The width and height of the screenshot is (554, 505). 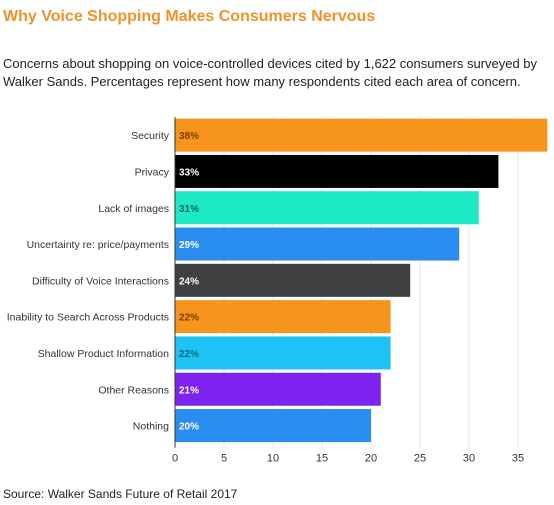 I want to click on bar-value-label: 31%, so click(x=189, y=209).